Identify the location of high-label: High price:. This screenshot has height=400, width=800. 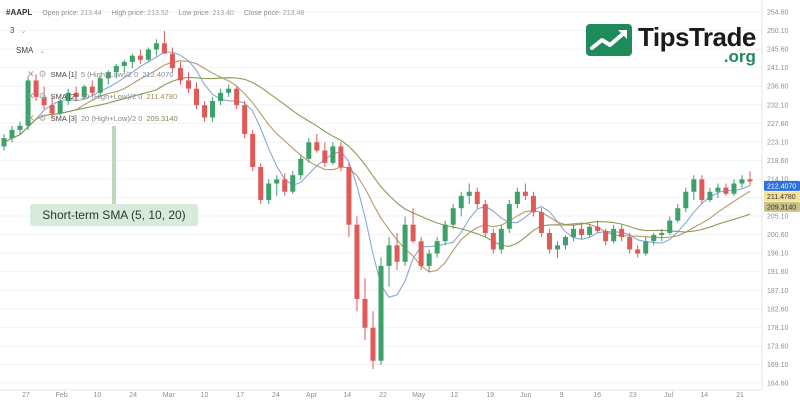
(128, 13).